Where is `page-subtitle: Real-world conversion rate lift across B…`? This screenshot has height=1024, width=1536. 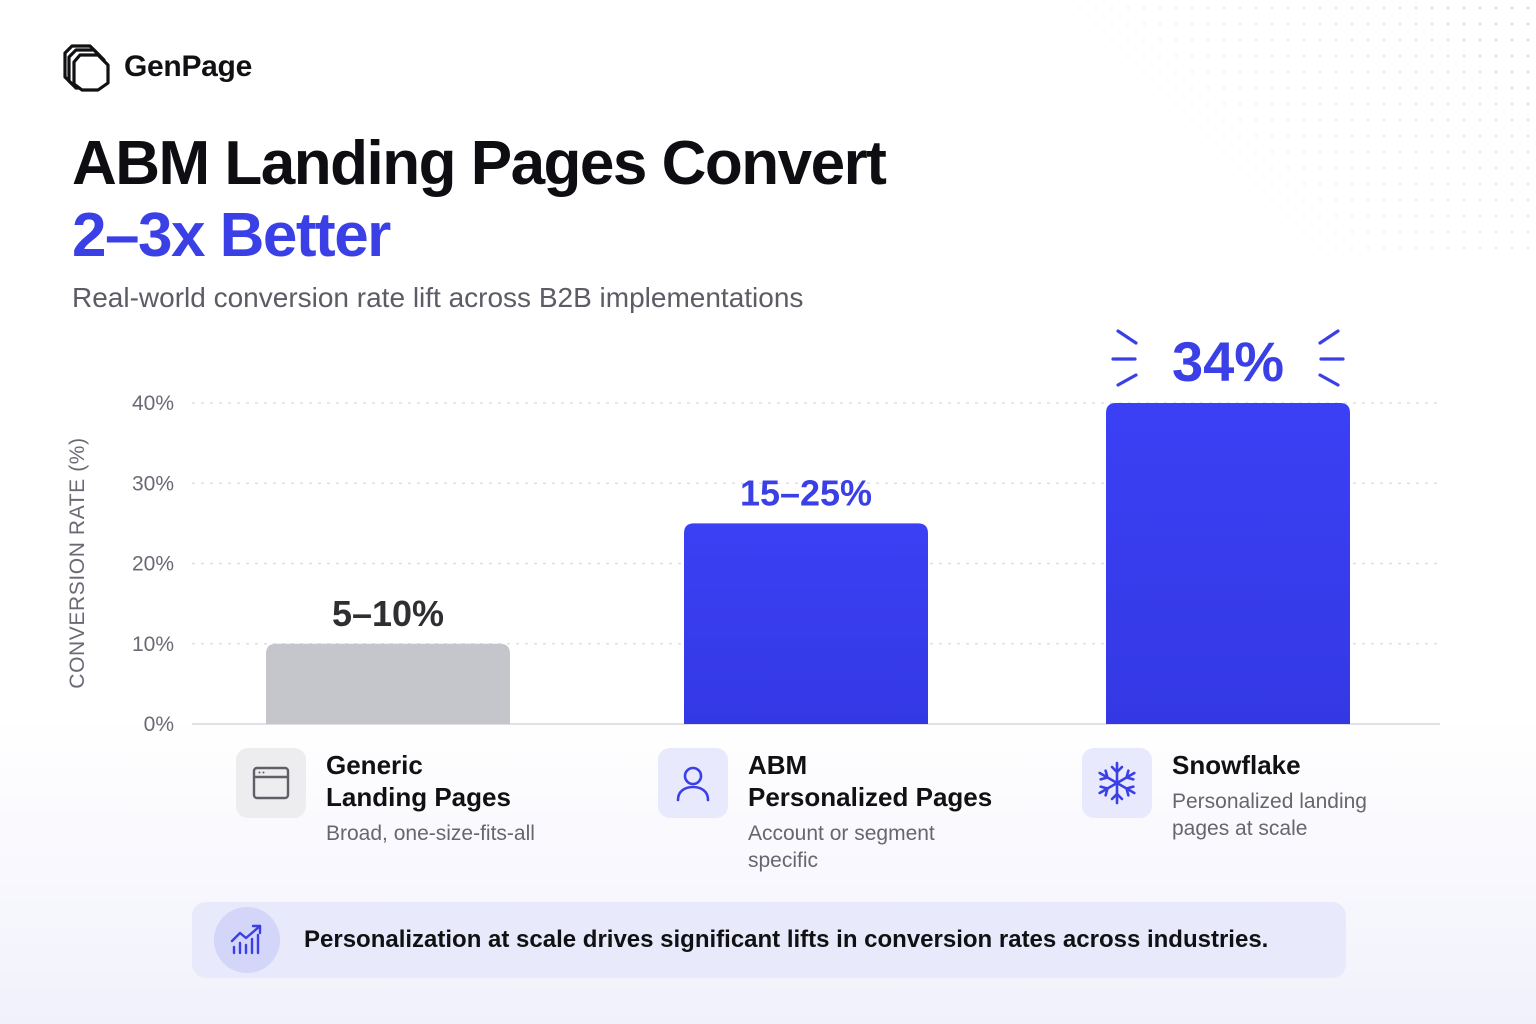 page-subtitle: Real-world conversion rate lift across B… is located at coordinates (438, 297).